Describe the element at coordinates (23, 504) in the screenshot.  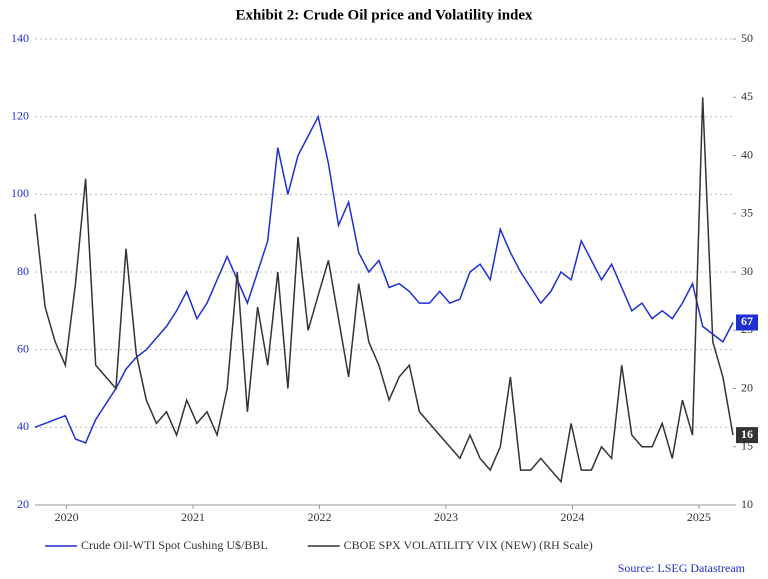
I see `y-tick-label: 20` at that location.